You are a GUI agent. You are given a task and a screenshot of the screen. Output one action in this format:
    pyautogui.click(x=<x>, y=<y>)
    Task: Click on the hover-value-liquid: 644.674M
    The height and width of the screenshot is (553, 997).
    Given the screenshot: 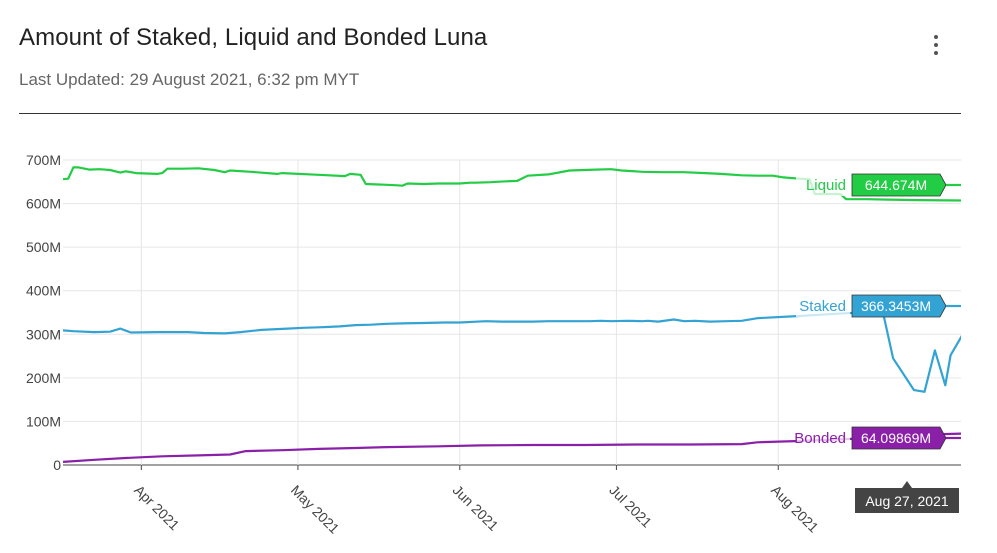 What is the action you would take?
    pyautogui.click(x=896, y=185)
    